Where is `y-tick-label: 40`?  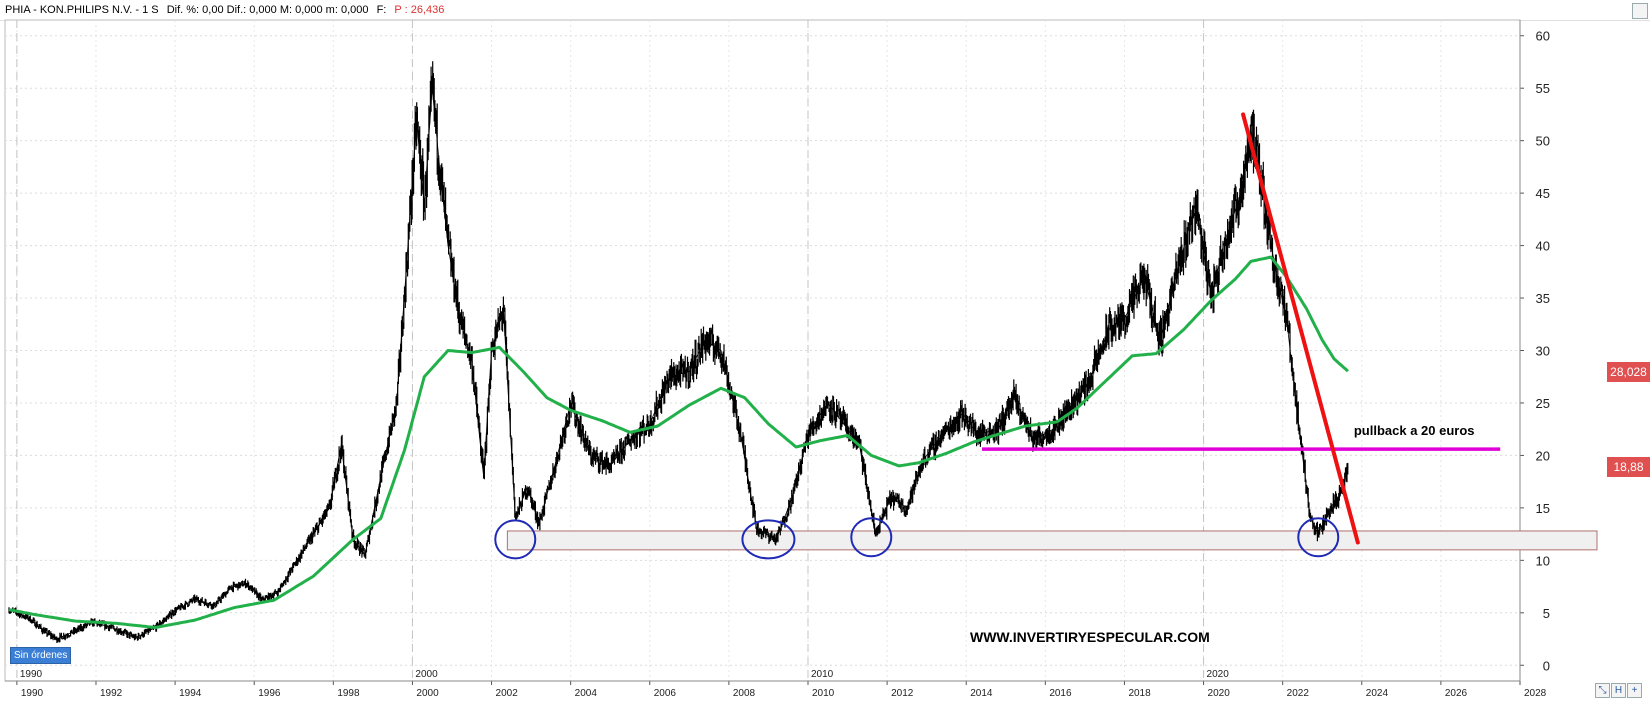
y-tick-label: 40 is located at coordinates (1543, 246).